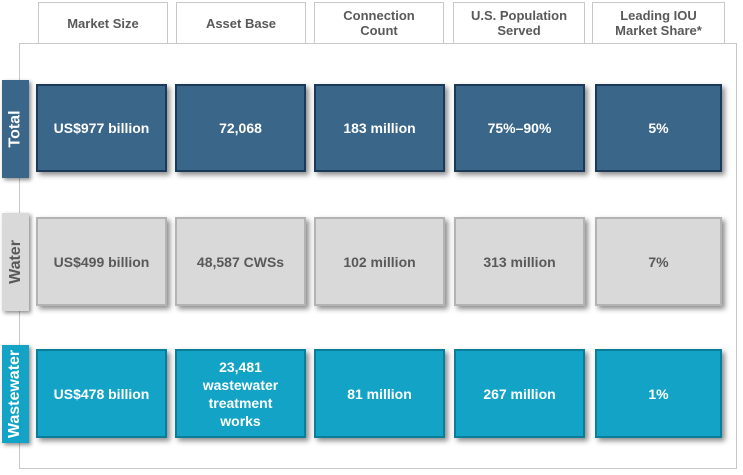 The width and height of the screenshot is (743, 475). I want to click on cell-wastewater-iou-market-share: 1%, so click(658, 393).